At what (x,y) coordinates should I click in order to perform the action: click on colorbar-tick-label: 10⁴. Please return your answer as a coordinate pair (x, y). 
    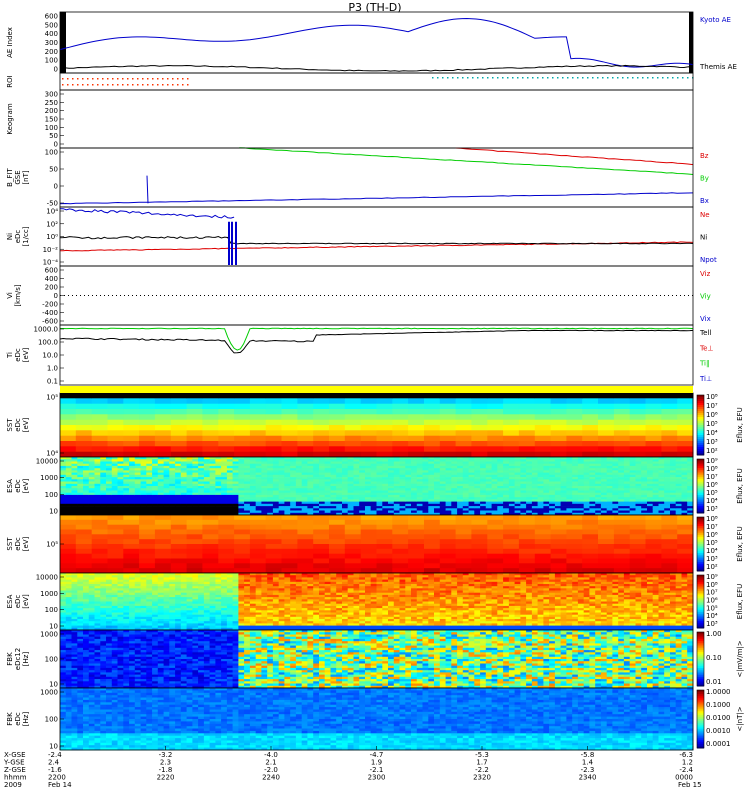
    Looking at the image, I should click on (712, 551).